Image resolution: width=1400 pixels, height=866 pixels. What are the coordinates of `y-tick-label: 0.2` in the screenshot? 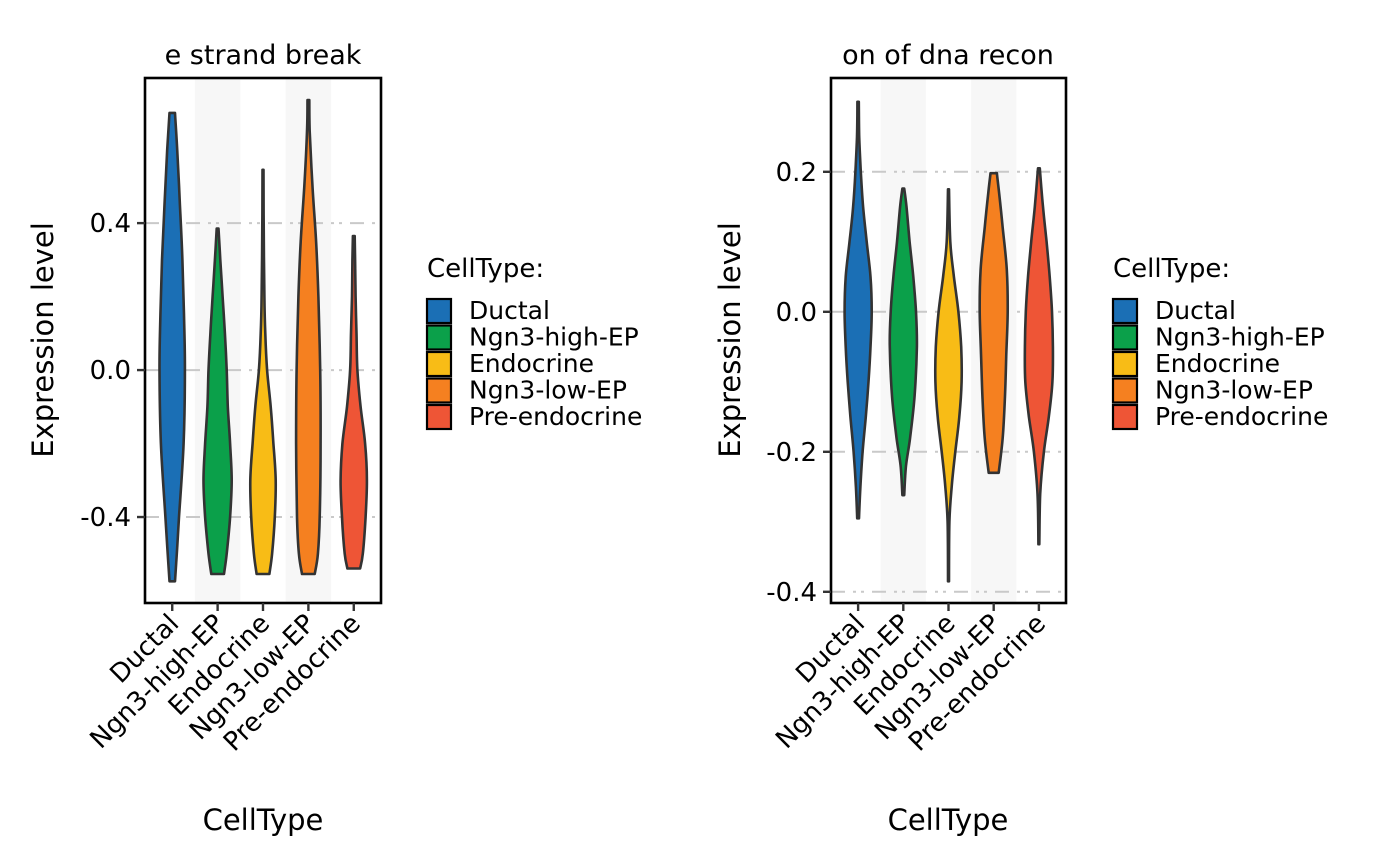 It's located at (796, 173).